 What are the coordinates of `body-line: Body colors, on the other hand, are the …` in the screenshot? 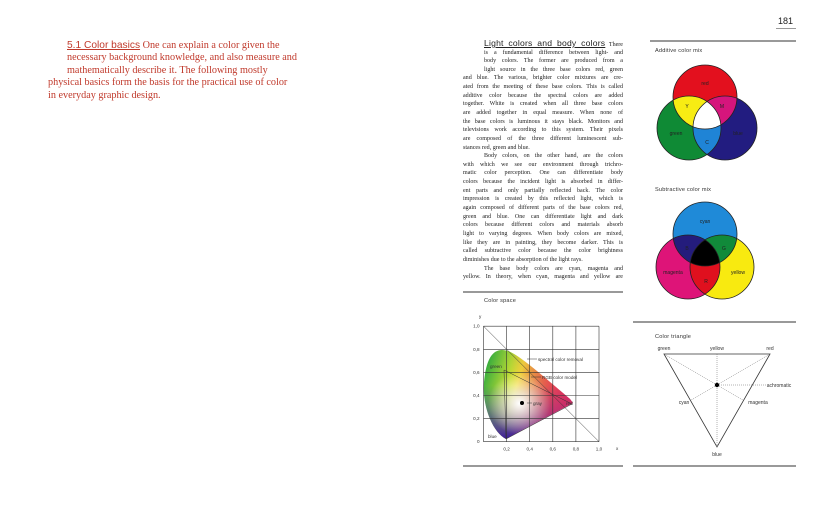 It's located at (553, 156).